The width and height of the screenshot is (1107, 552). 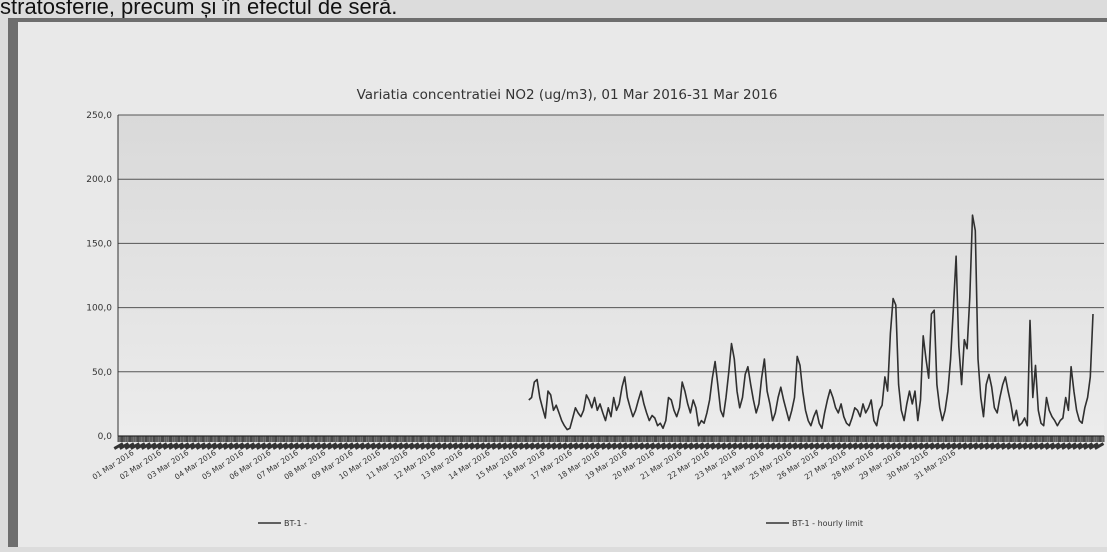 What do you see at coordinates (99, 180) in the screenshot?
I see `y-tick-label: 200,0` at bounding box center [99, 180].